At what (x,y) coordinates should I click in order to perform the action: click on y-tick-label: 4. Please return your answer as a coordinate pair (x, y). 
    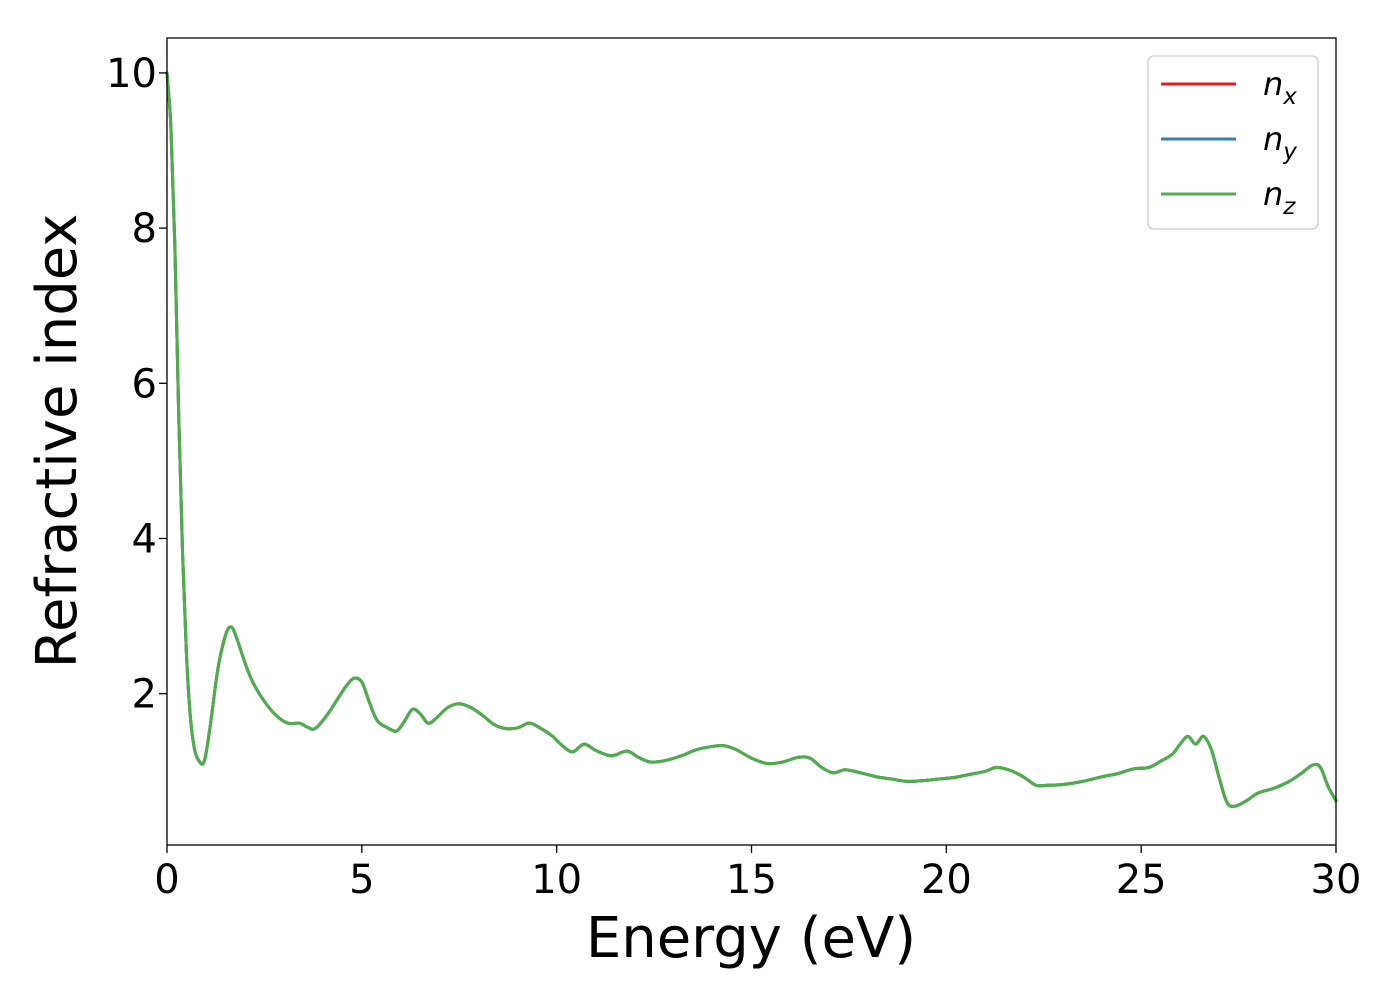
    Looking at the image, I should click on (144, 539).